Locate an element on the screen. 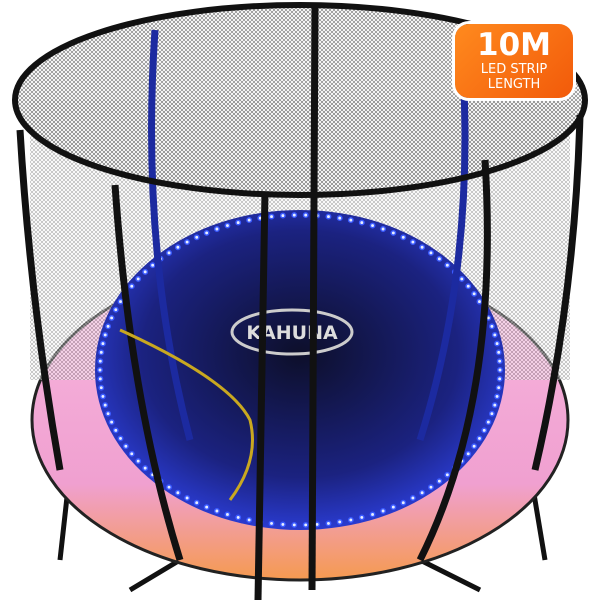 This screenshot has width=600, height=600. led-length-badge: 10M LED STRIP LENGTH is located at coordinates (514, 61).